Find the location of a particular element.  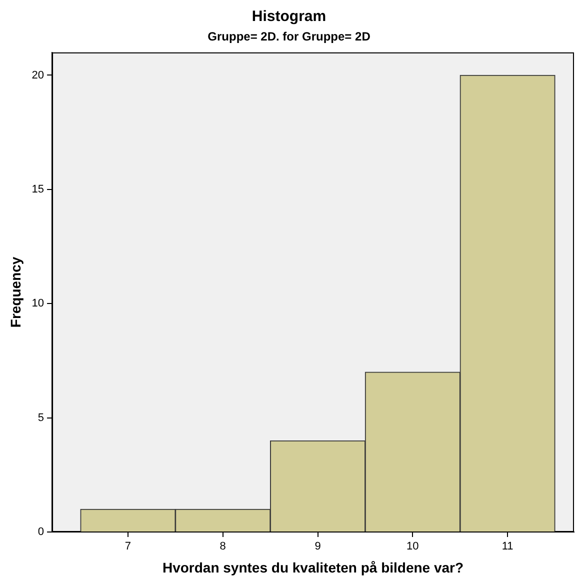

y-tick-label: 10 is located at coordinates (38, 304).